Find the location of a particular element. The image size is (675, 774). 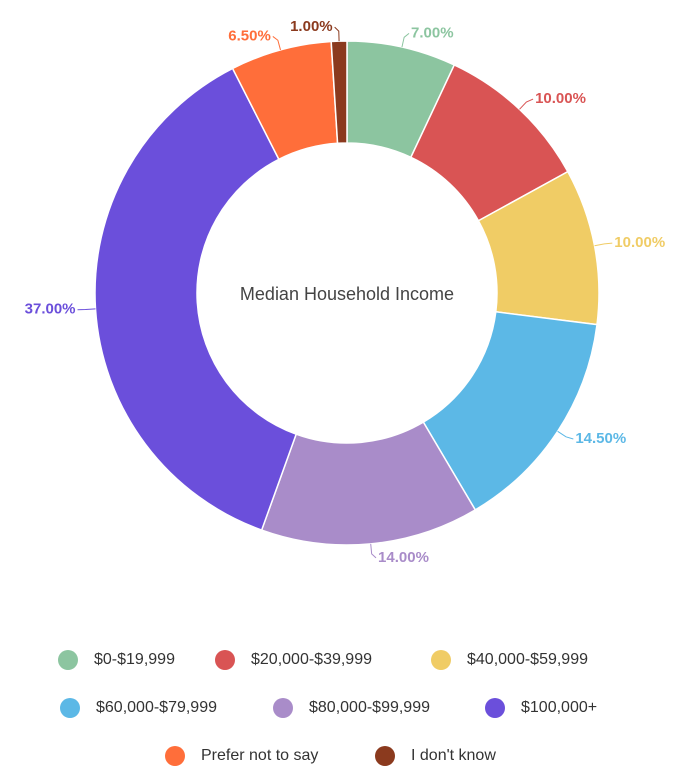

legend-label: $100,000+ is located at coordinates (559, 707).